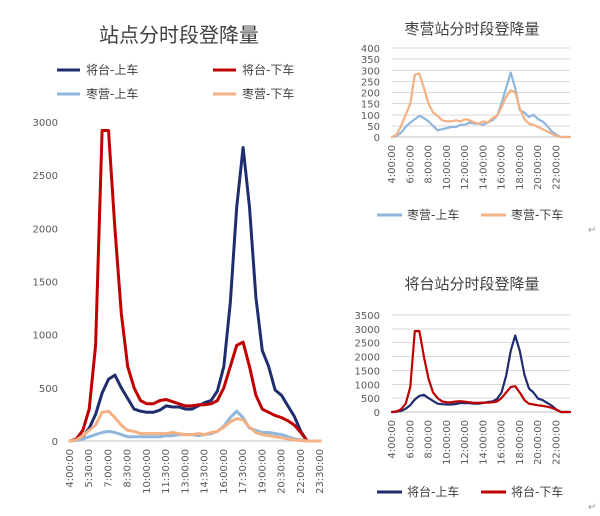 This screenshot has height=516, width=600. Describe the element at coordinates (370, 71) in the screenshot. I see `y-tick-label: 300` at that location.